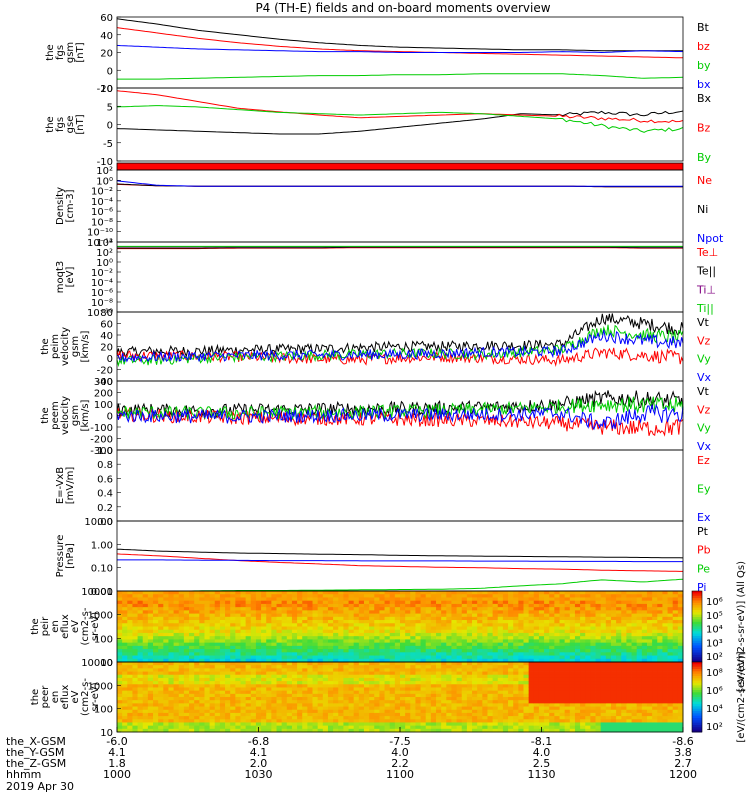 The image size is (750, 804). Describe the element at coordinates (400, 122) in the screenshot. I see `series-line-Bx` at that location.